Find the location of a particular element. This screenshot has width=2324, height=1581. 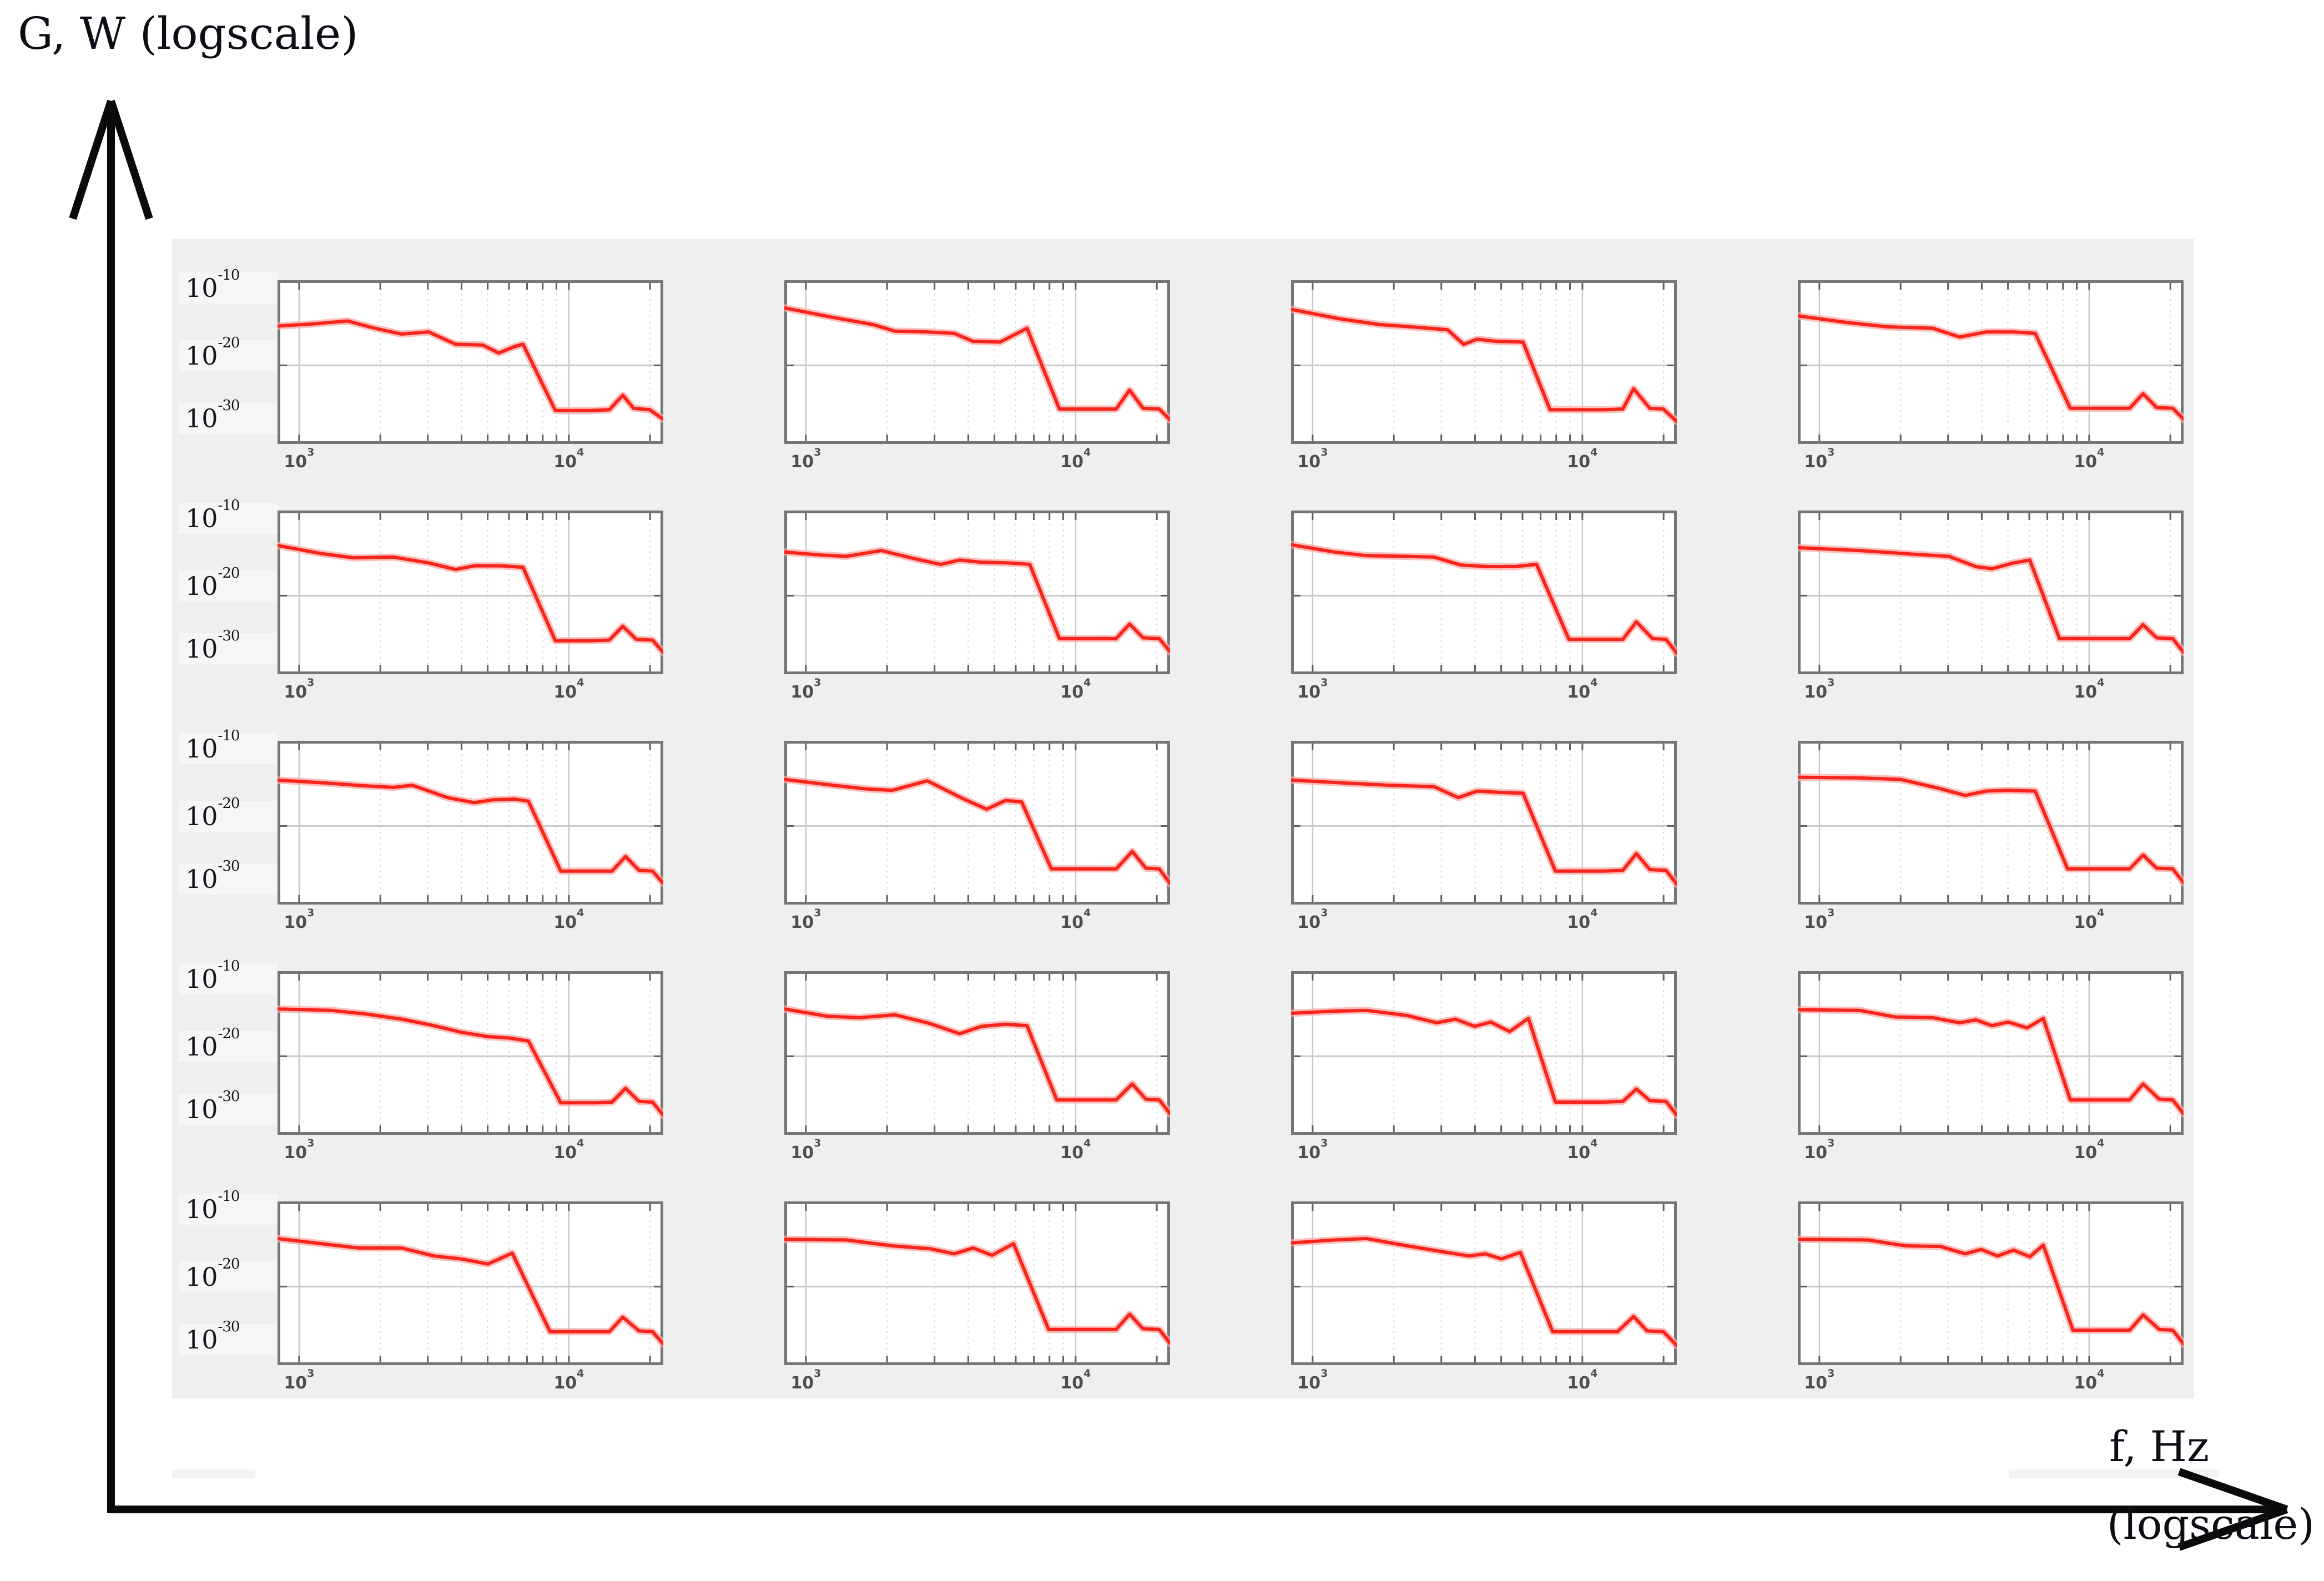

subplot-r4c1 is located at coordinates (470, 1053).